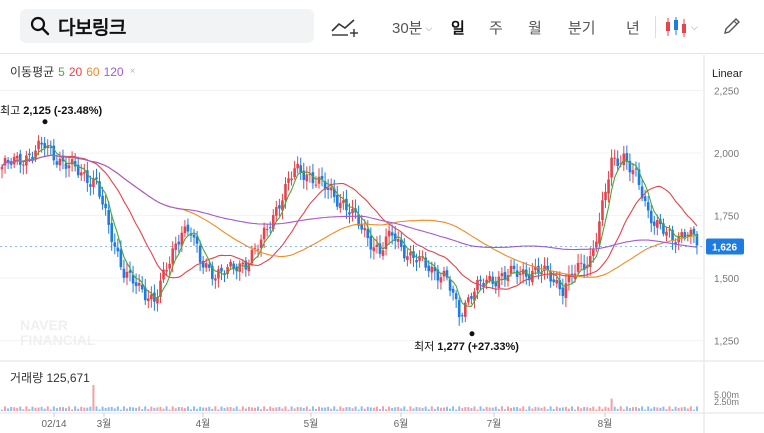  I want to click on pencil-icon, so click(732, 26).